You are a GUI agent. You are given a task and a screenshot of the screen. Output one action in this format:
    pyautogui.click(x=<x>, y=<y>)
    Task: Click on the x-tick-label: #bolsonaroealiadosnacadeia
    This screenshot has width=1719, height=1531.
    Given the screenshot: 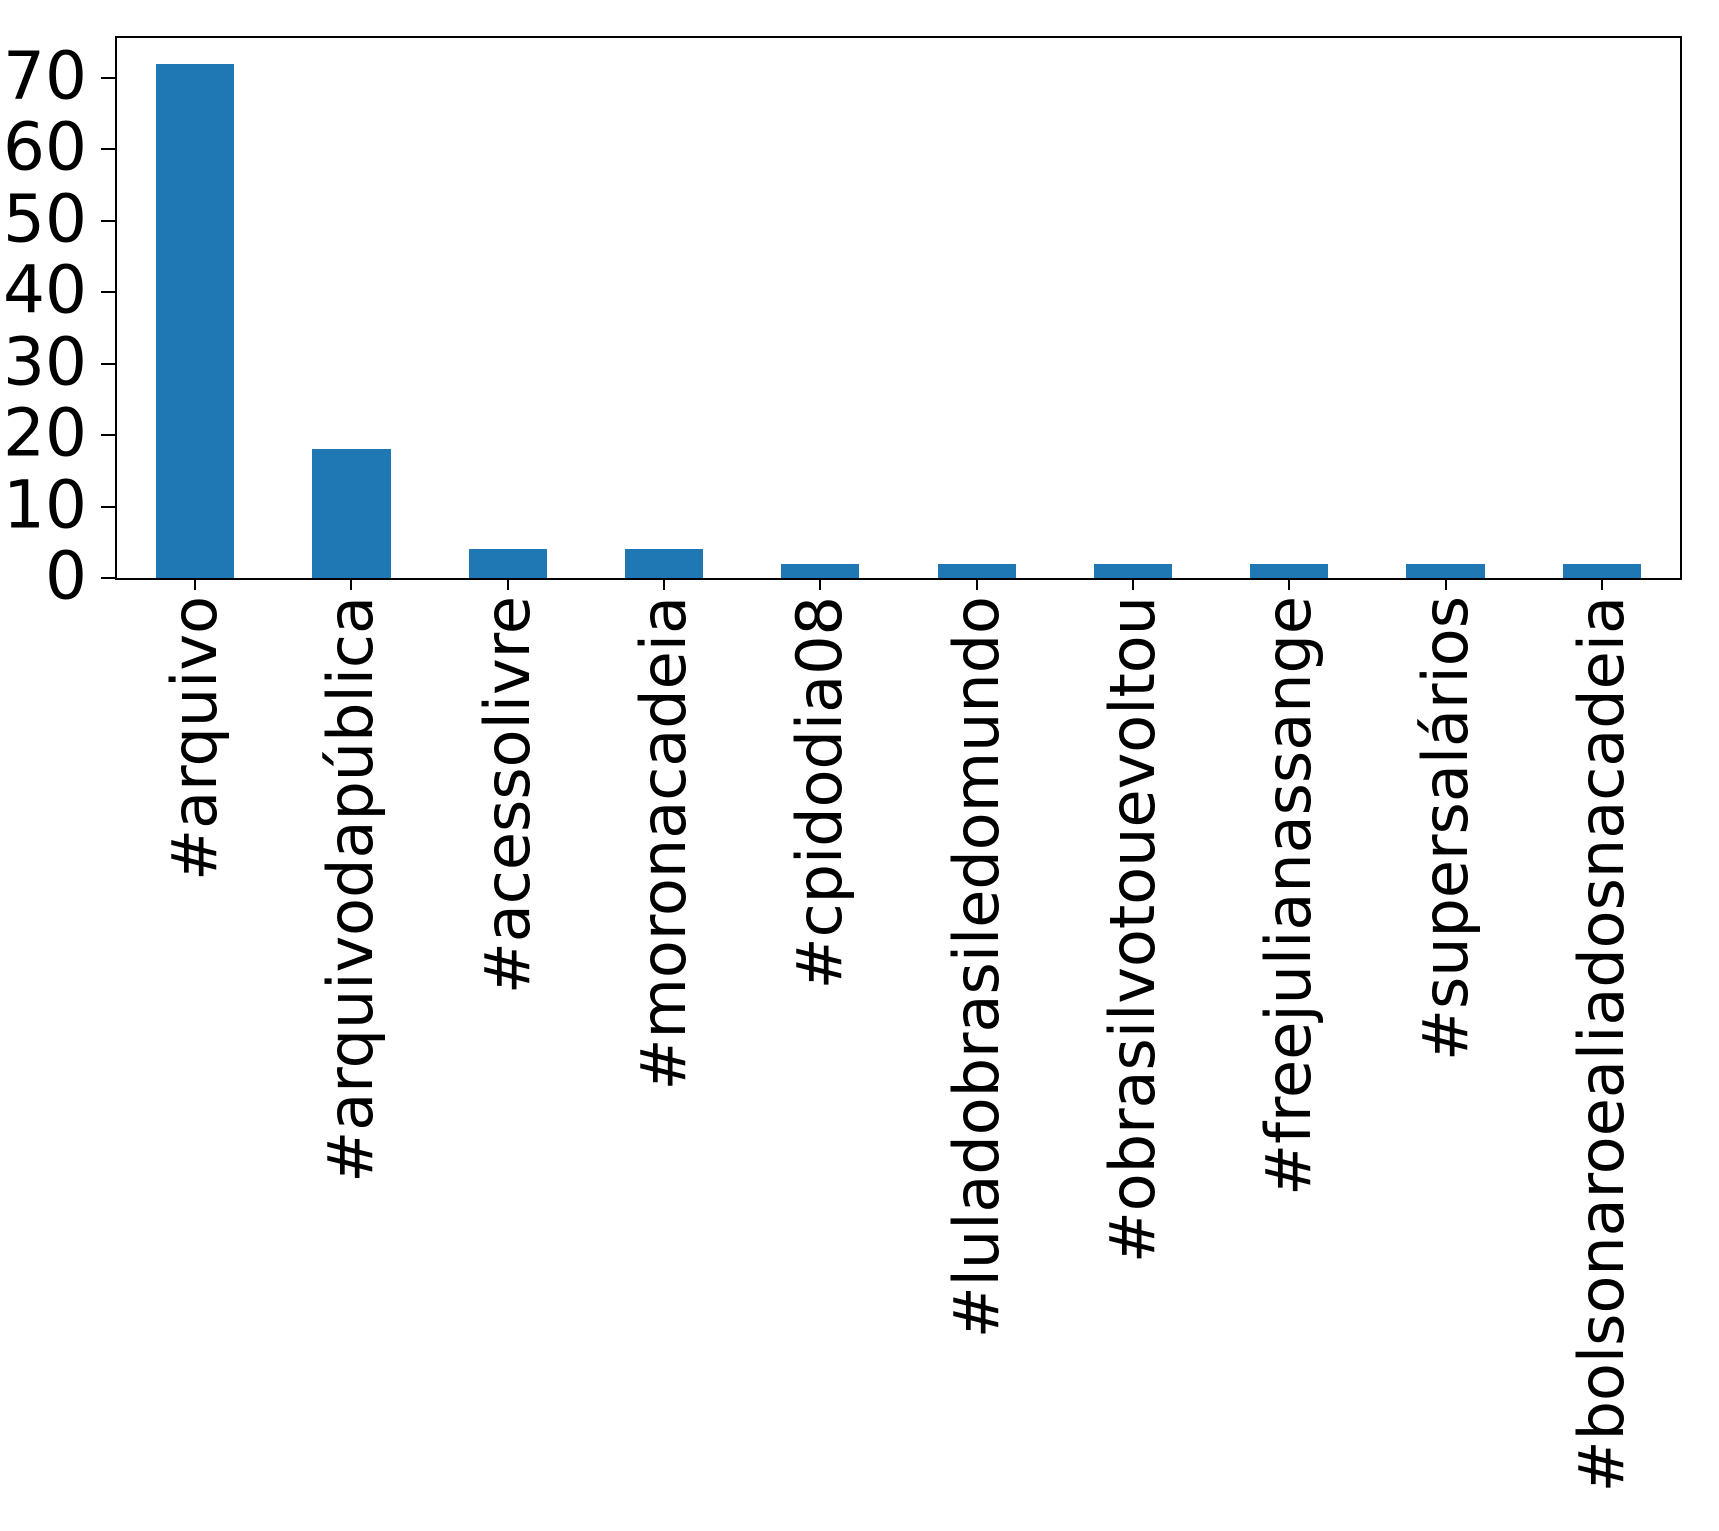 What is the action you would take?
    pyautogui.click(x=1601, y=1044)
    